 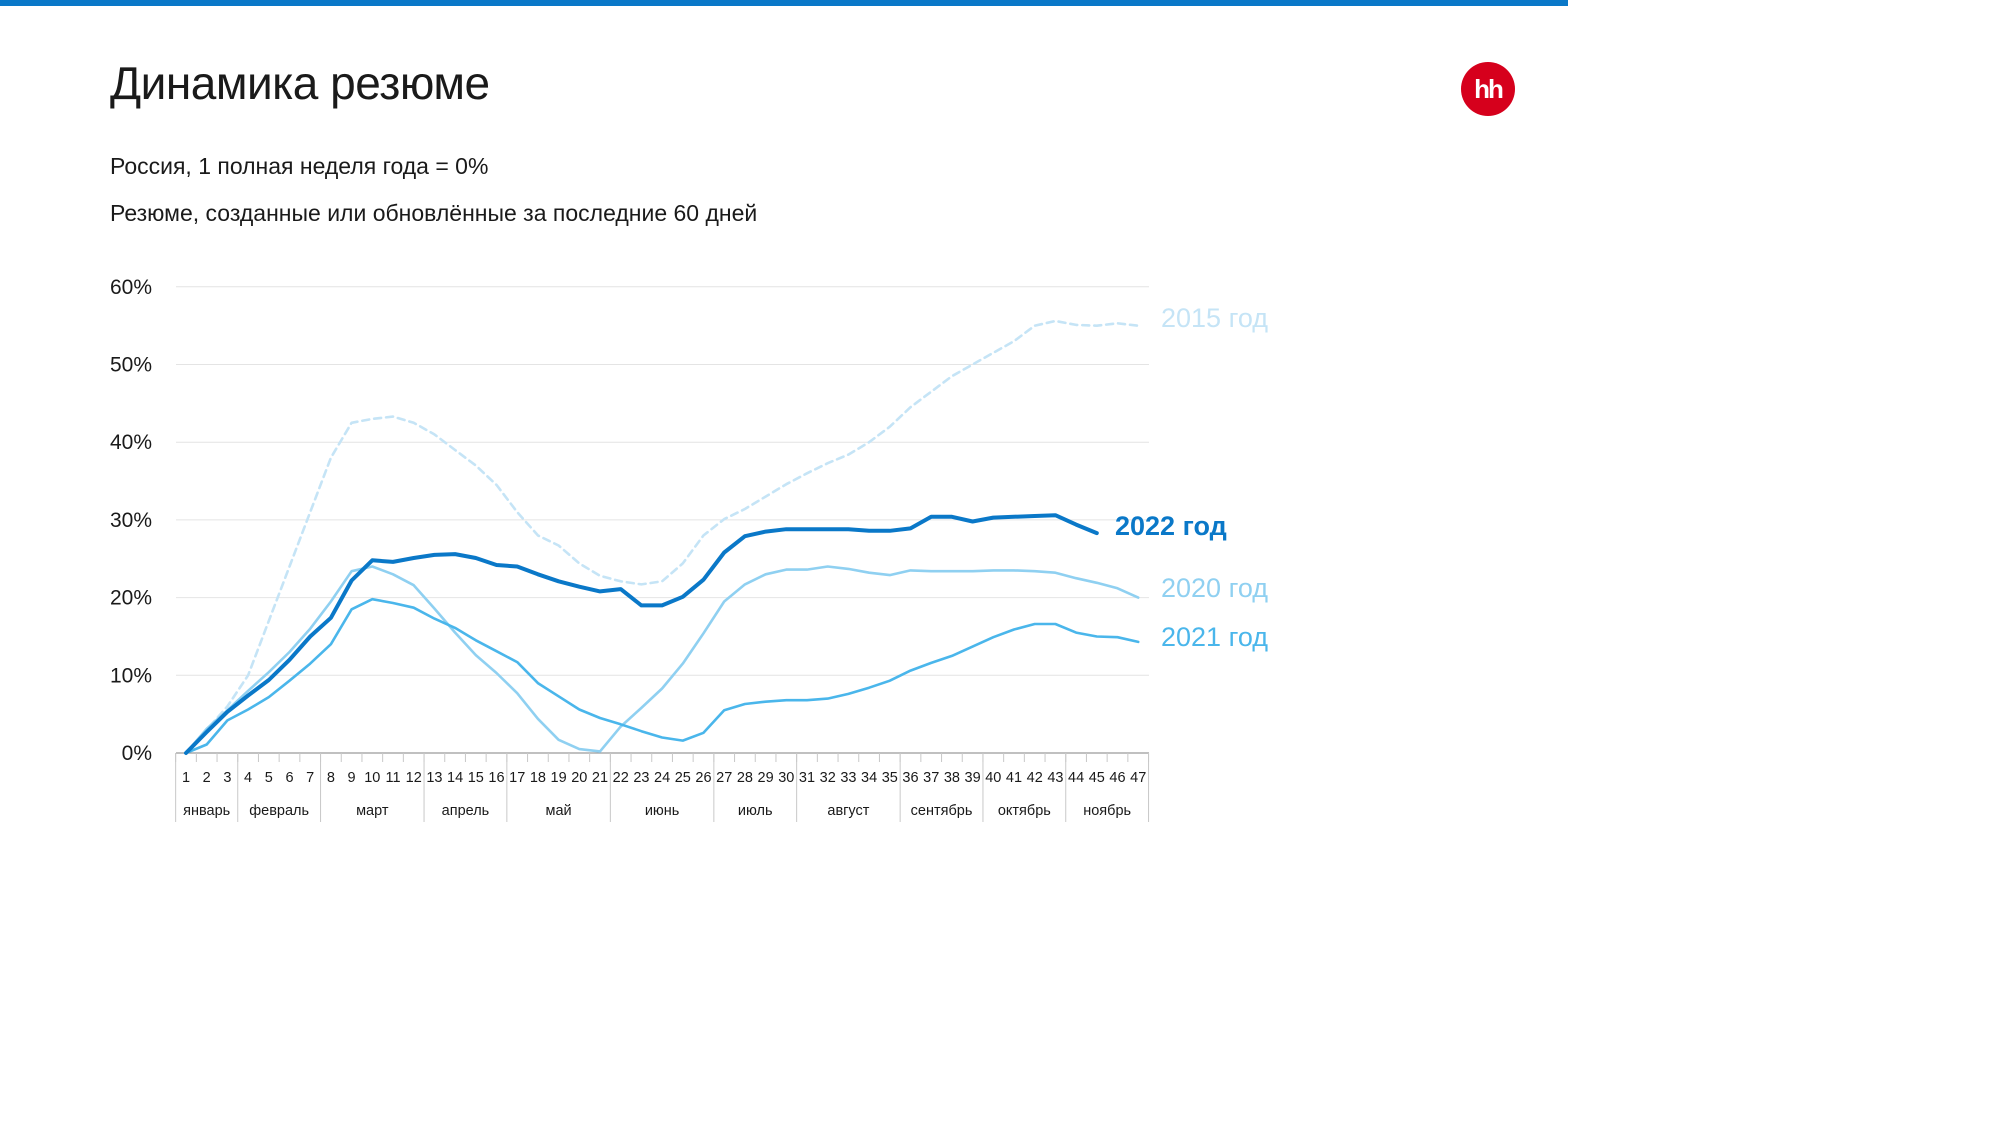 What do you see at coordinates (414, 778) in the screenshot?
I see `x-tick-label: 12` at bounding box center [414, 778].